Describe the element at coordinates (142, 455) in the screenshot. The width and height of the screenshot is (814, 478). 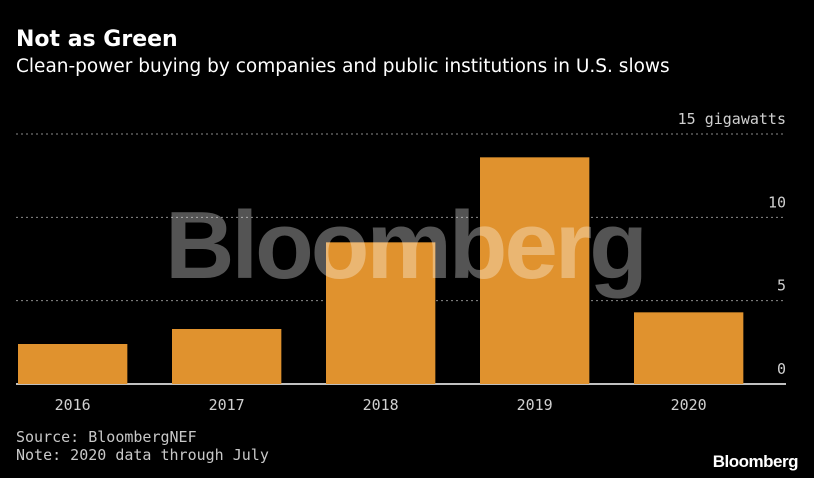
I see `data-note: Note: 2020 data through July` at that location.